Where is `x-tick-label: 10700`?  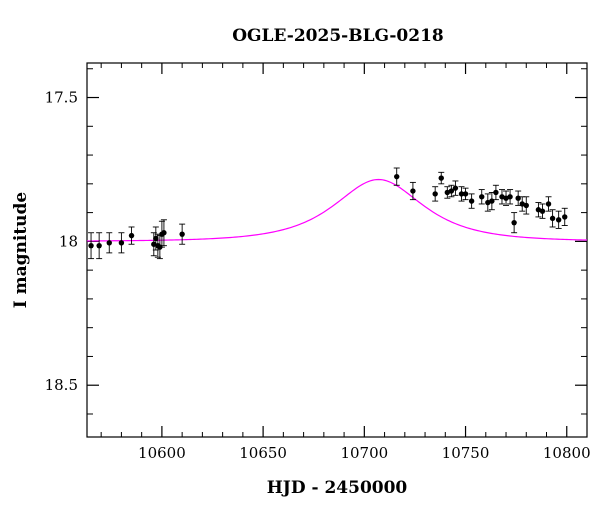
x-tick-label: 10700 is located at coordinates (364, 453).